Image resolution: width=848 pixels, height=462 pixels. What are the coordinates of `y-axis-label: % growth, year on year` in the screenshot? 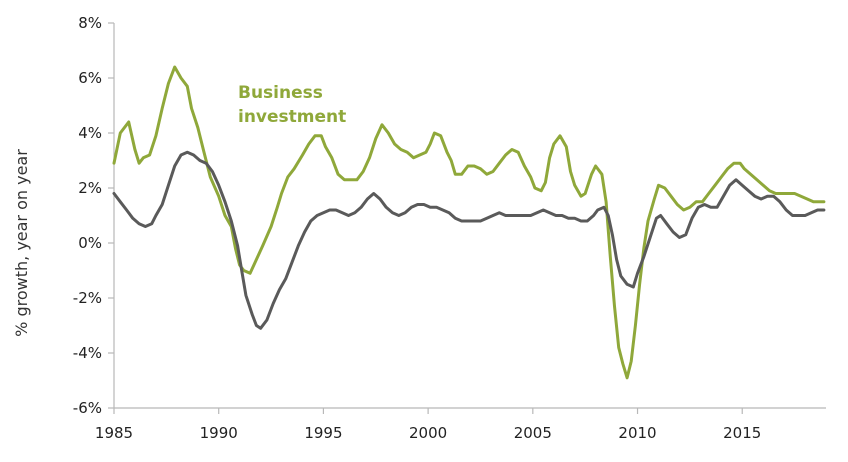 It's located at (21, 243).